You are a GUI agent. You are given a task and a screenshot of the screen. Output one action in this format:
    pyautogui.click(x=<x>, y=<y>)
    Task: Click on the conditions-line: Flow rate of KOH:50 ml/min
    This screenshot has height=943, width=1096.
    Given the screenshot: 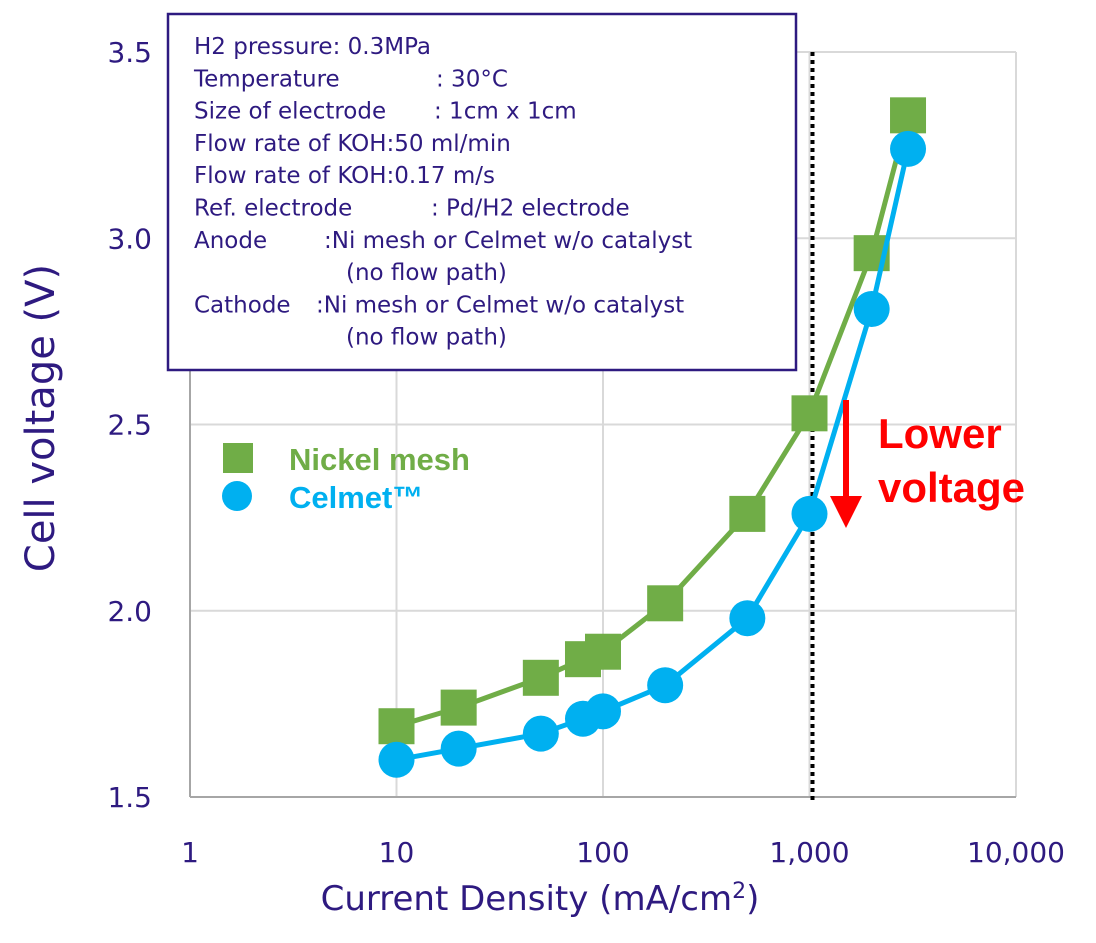 What is the action you would take?
    pyautogui.click(x=352, y=144)
    